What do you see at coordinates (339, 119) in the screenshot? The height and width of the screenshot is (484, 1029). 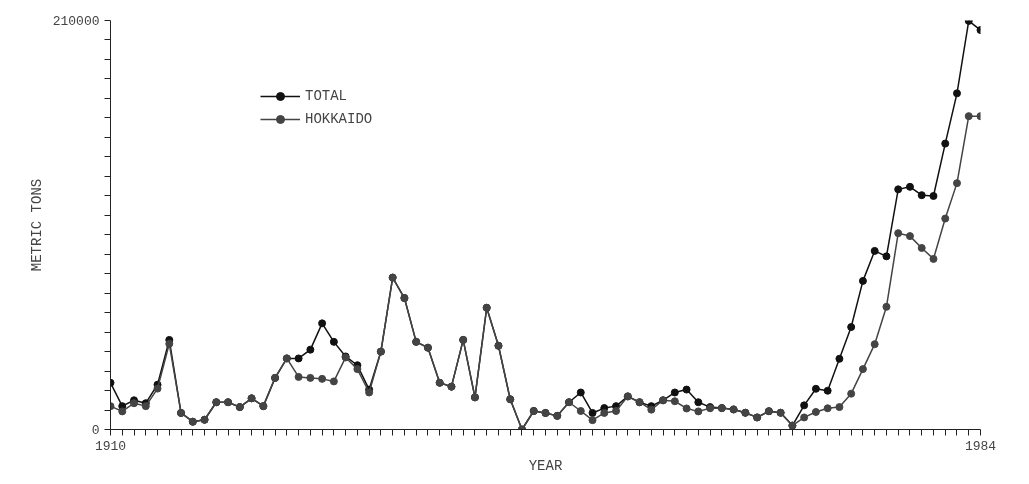 I see `legend-label: HOKKAIDO` at bounding box center [339, 119].